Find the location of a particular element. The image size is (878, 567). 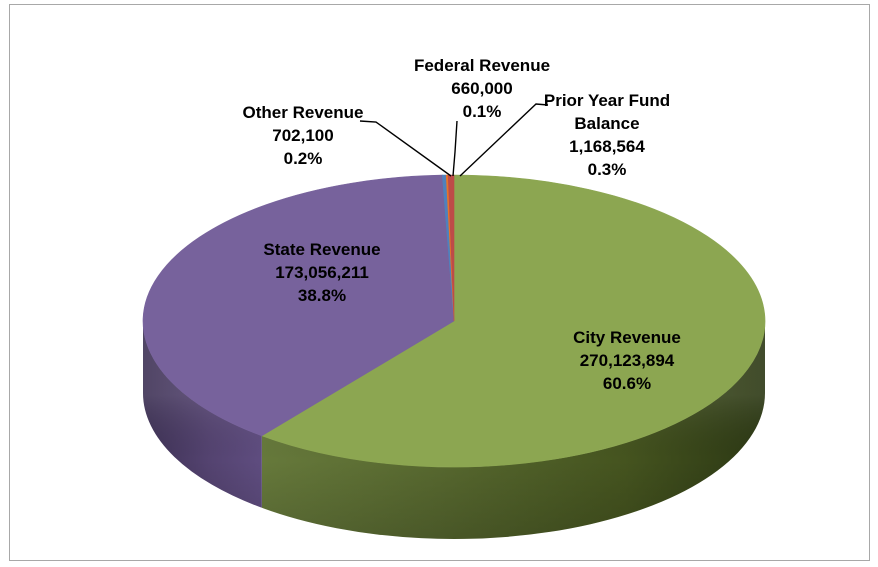

leader-line-prior-year-fund-balance is located at coordinates (504, 140).